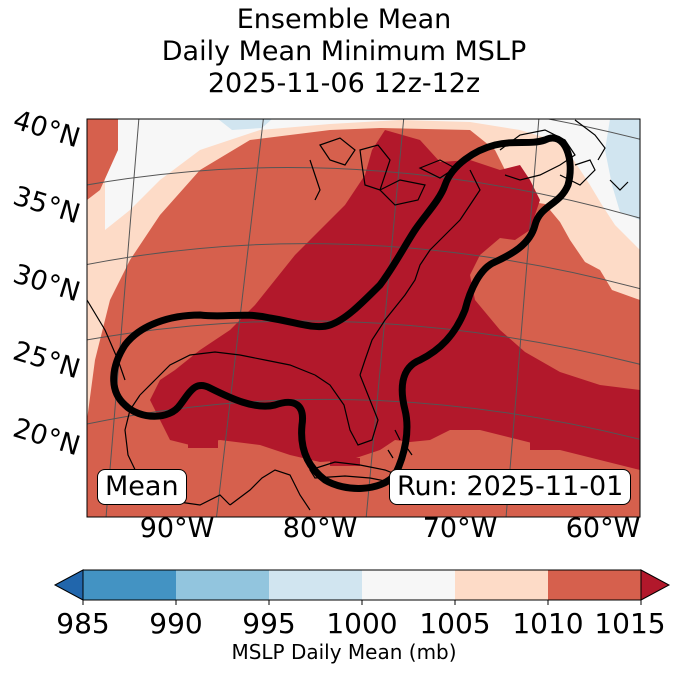 This screenshot has height=674, width=688. What do you see at coordinates (83, 623) in the screenshot?
I see `colorbar-tick-985: 985` at bounding box center [83, 623].